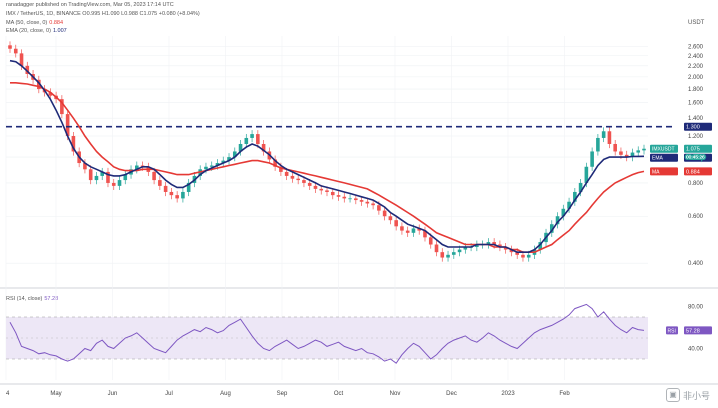 The height and width of the screenshot is (408, 718). What do you see at coordinates (696, 23) in the screenshot?
I see `currency-label: USDT` at bounding box center [696, 23].